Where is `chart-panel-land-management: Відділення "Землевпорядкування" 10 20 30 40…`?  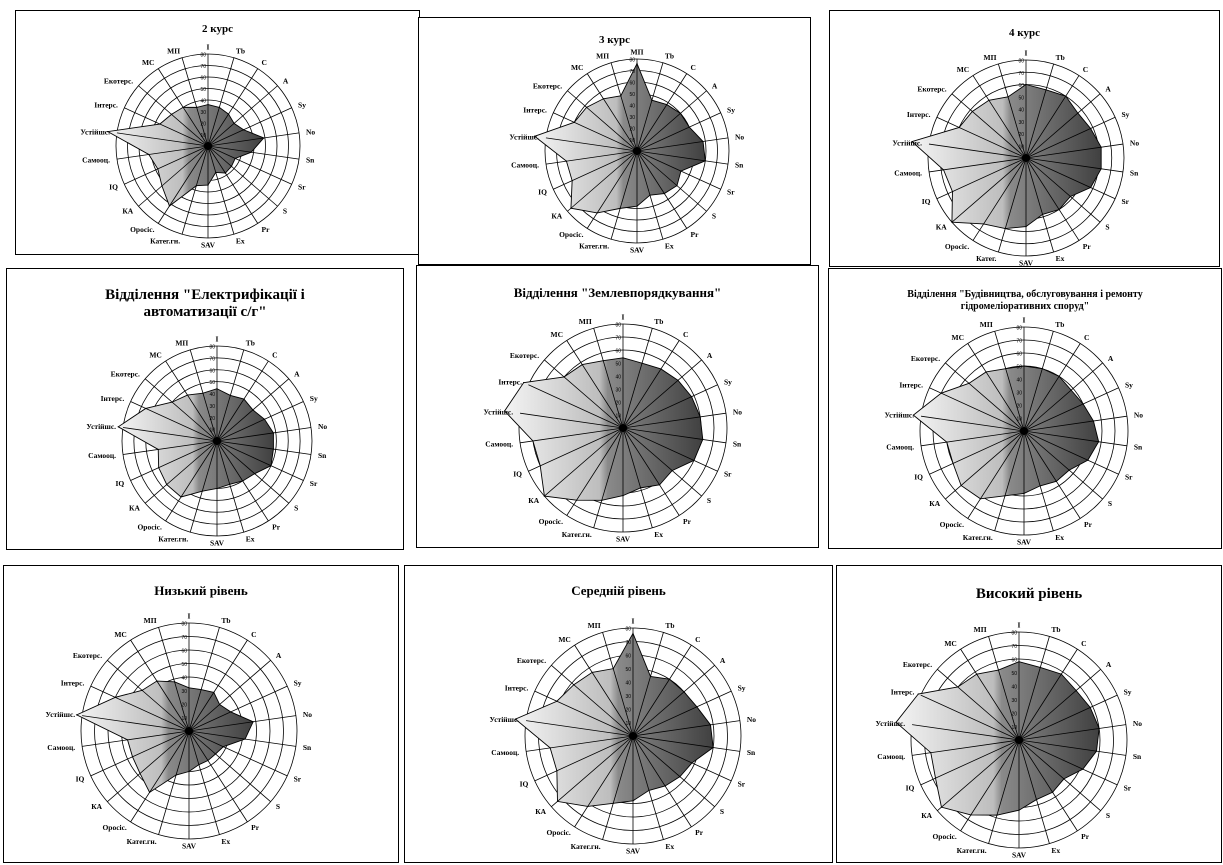 chart-panel-land-management: Відділення "Землевпорядкування" 10 20 30 40… is located at coordinates (617, 406).